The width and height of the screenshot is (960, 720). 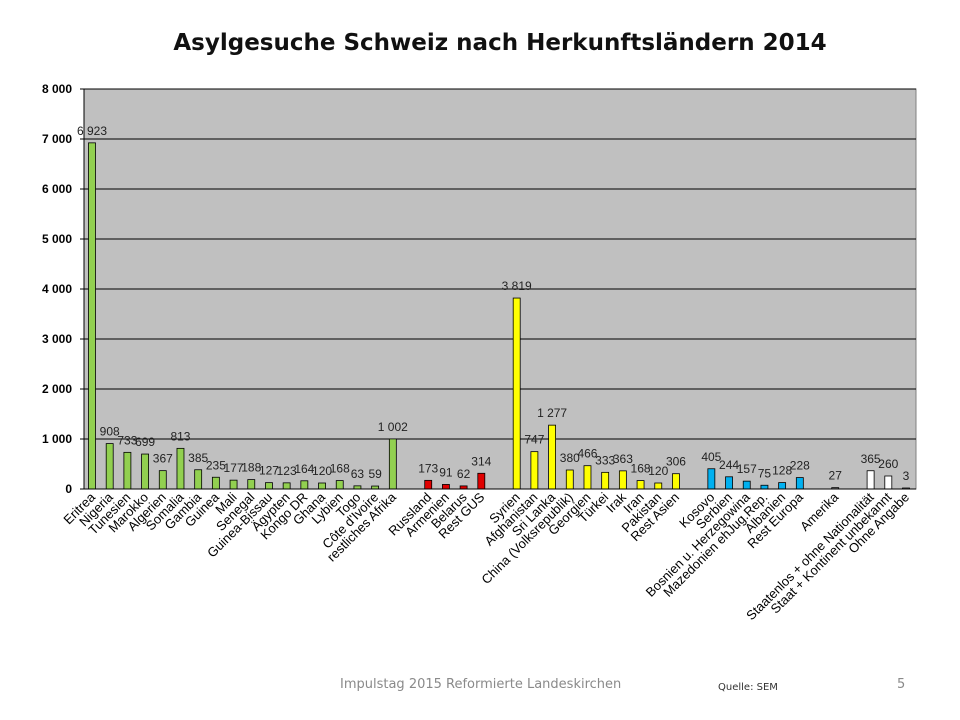 I want to click on footer-source: Quelle: SEM, so click(x=748, y=687).